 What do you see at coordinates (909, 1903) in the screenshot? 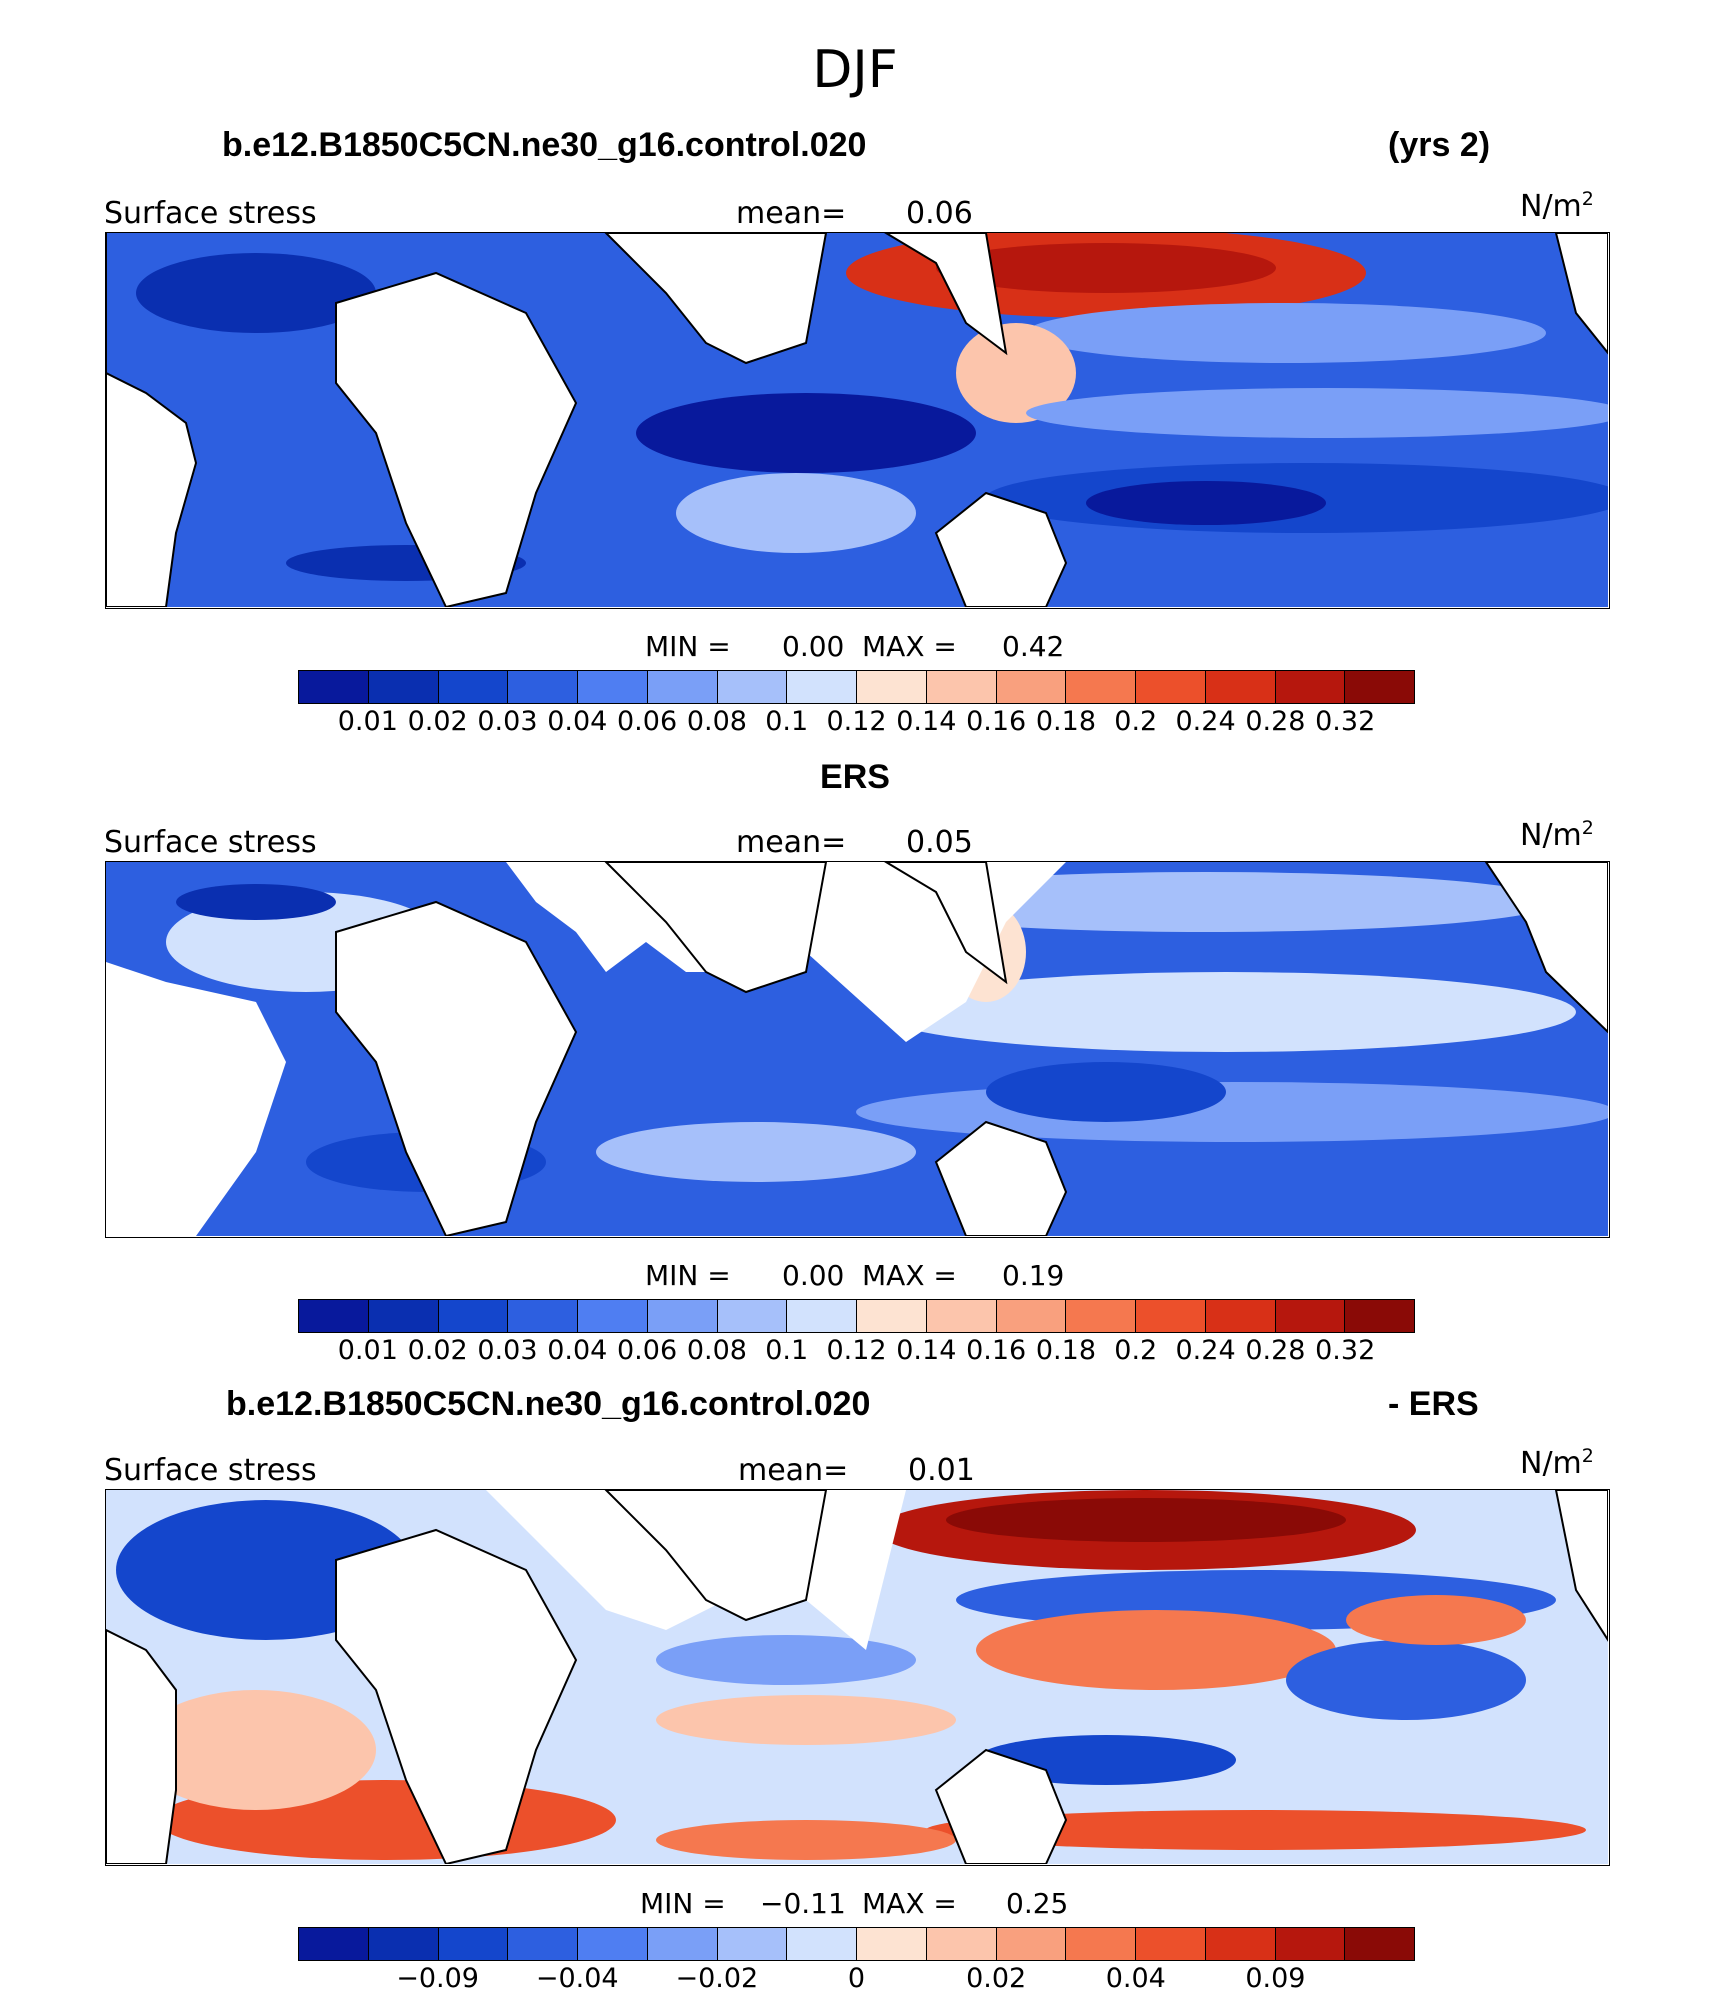
I see `panel3-max-label: MAX =` at bounding box center [909, 1903].